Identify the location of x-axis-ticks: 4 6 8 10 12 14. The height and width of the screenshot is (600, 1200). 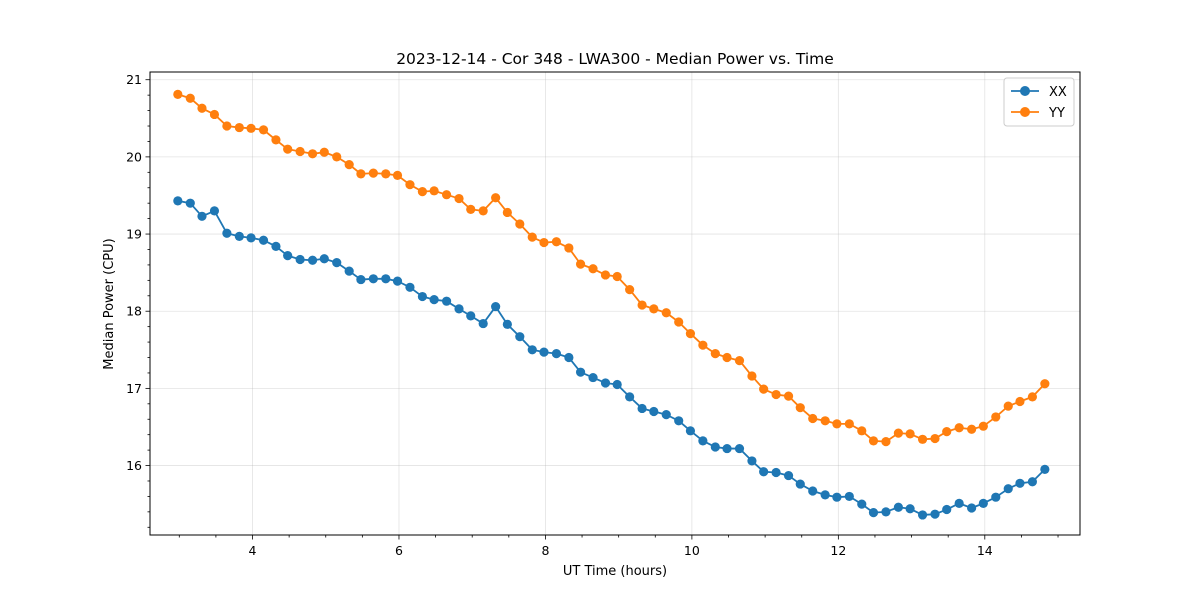
(621, 546).